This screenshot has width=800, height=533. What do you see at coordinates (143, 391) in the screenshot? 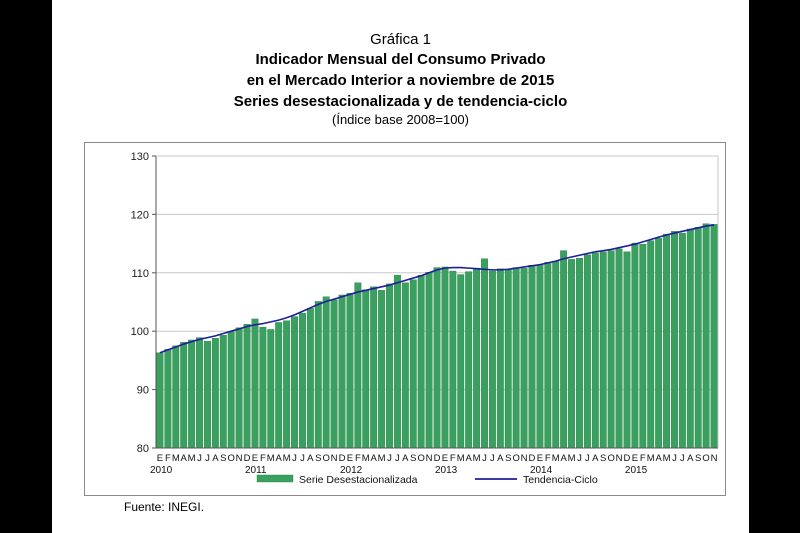
I see `y-tick-label-90: 90` at bounding box center [143, 391].